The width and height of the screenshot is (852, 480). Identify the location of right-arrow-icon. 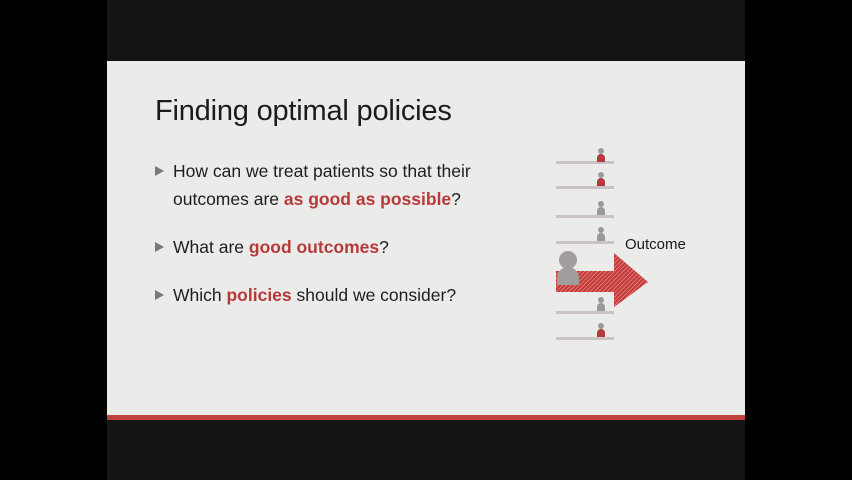
(602, 280).